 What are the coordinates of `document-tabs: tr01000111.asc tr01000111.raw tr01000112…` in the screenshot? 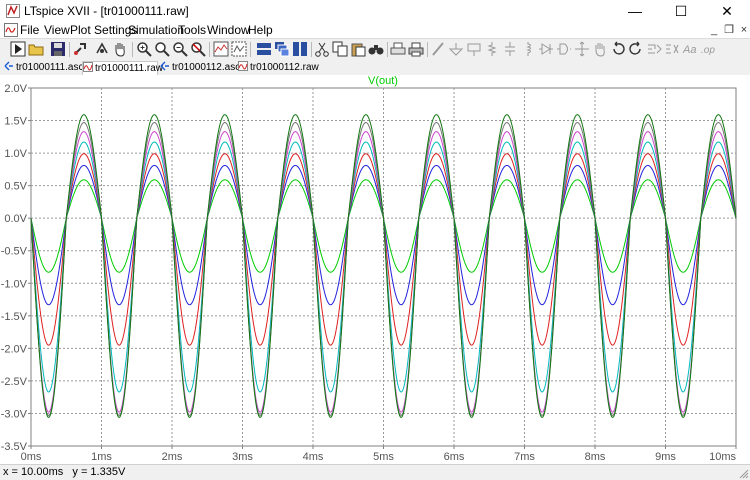 It's located at (375, 68).